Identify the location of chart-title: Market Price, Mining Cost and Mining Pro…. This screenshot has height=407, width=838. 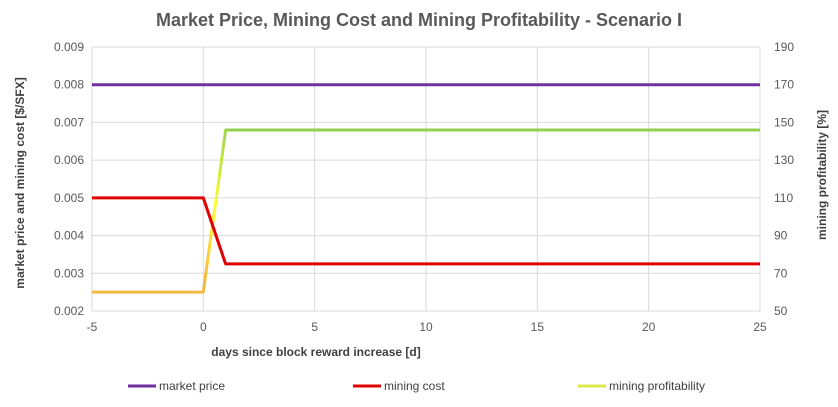
(419, 20).